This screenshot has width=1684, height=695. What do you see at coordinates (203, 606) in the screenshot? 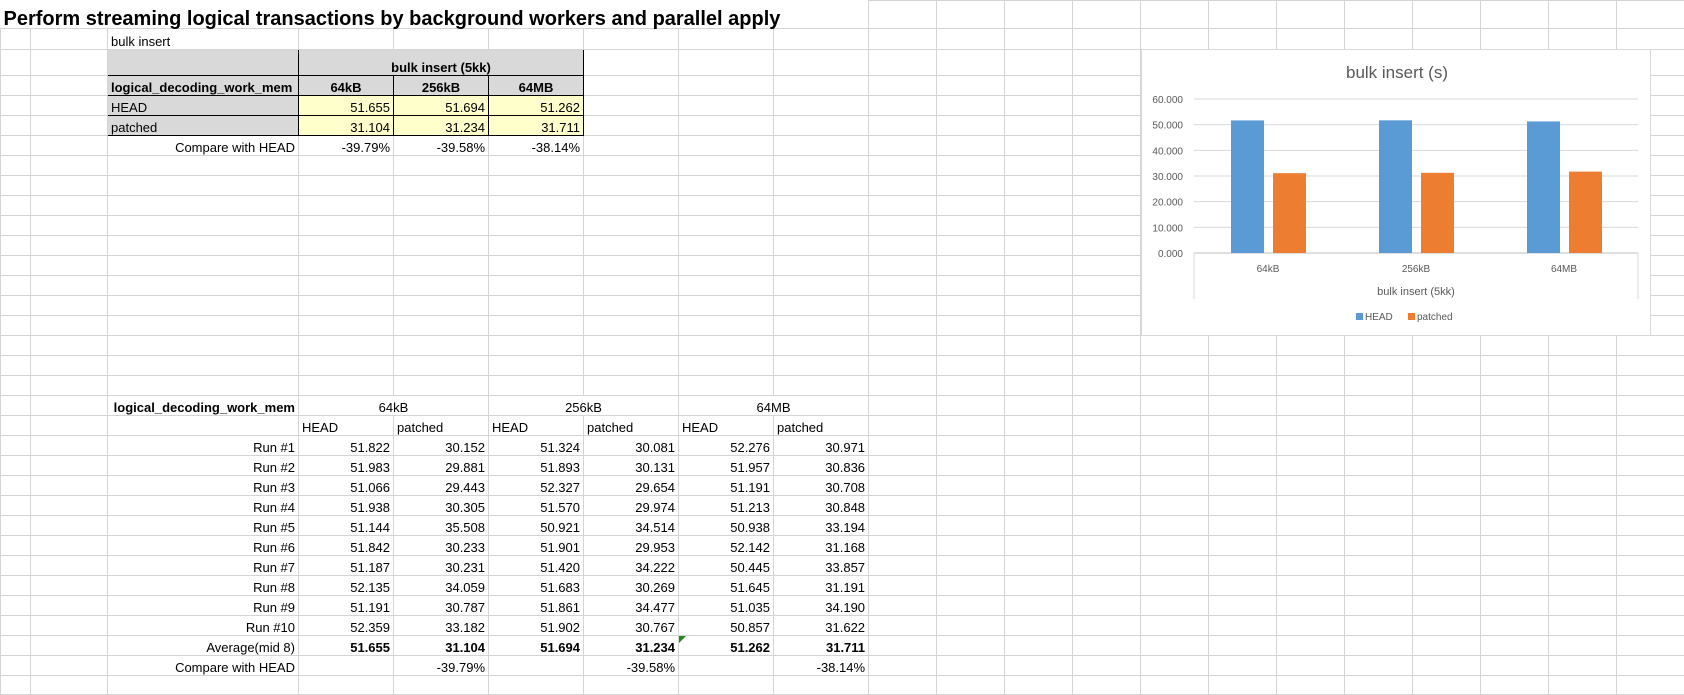
I see `run-label: Run #9` at bounding box center [203, 606].